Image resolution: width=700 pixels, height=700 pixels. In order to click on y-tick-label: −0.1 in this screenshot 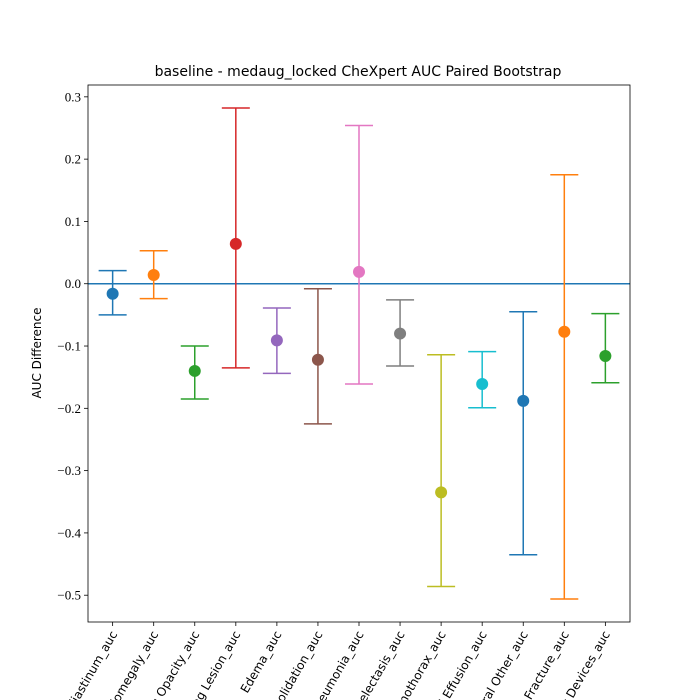, I will do `click(69, 346)`.